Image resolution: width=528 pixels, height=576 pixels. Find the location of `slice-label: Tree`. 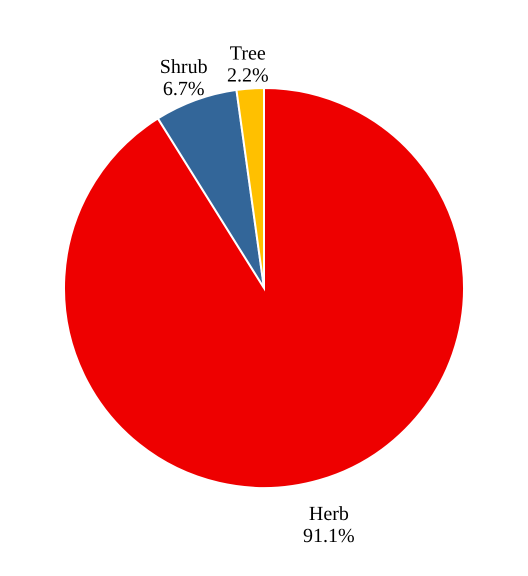

slice-label: Tree is located at coordinates (248, 53).